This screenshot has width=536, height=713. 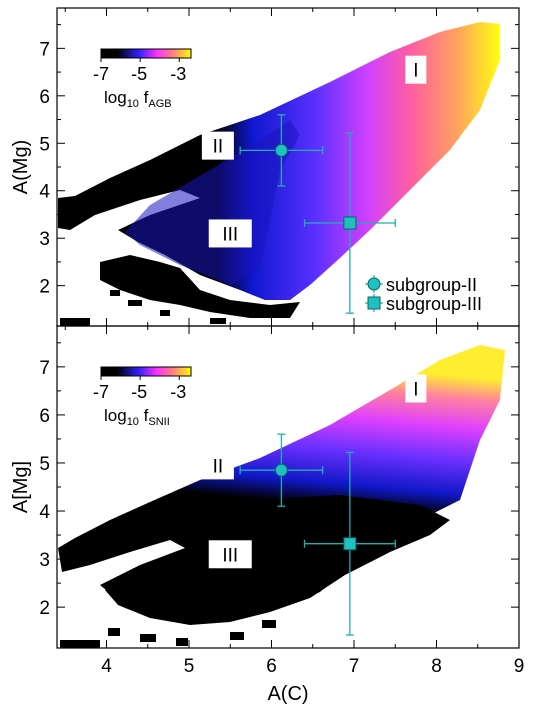 I want to click on x-tick-label: 6, so click(x=271, y=666).